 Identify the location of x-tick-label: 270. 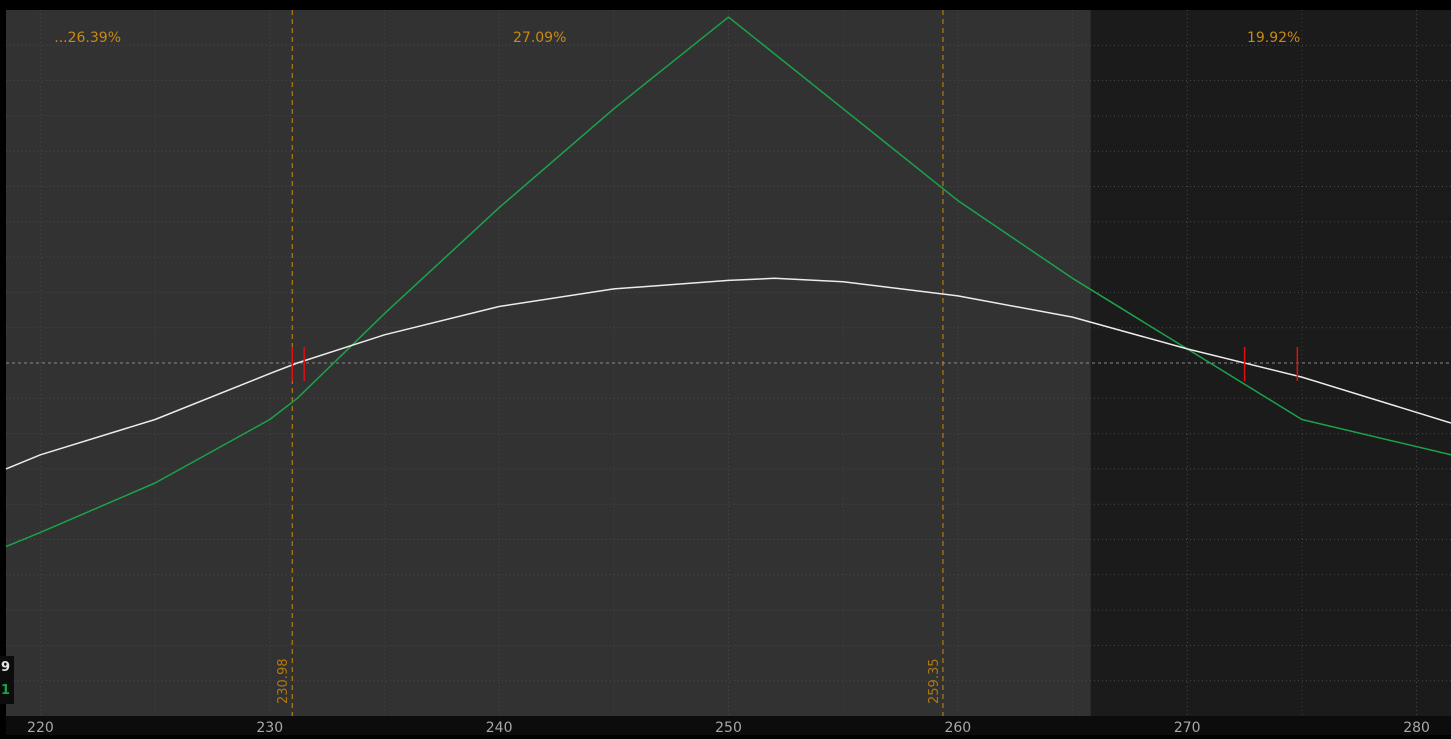
(1187, 728).